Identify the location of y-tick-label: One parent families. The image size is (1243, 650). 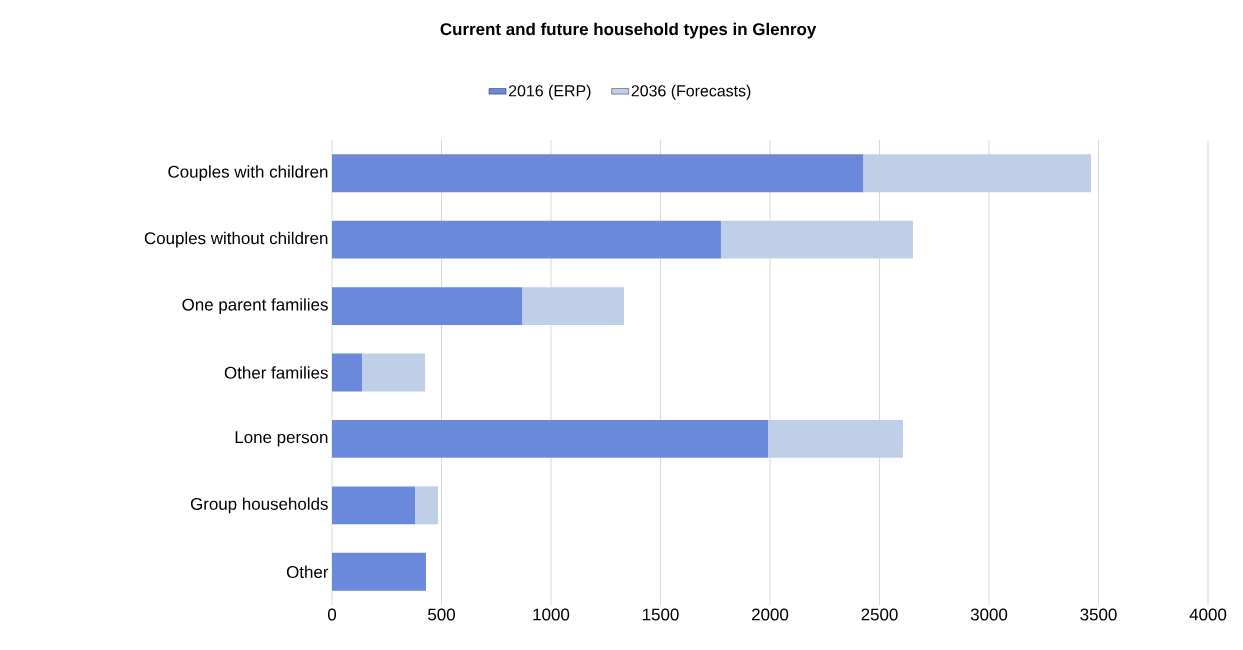
(255, 306).